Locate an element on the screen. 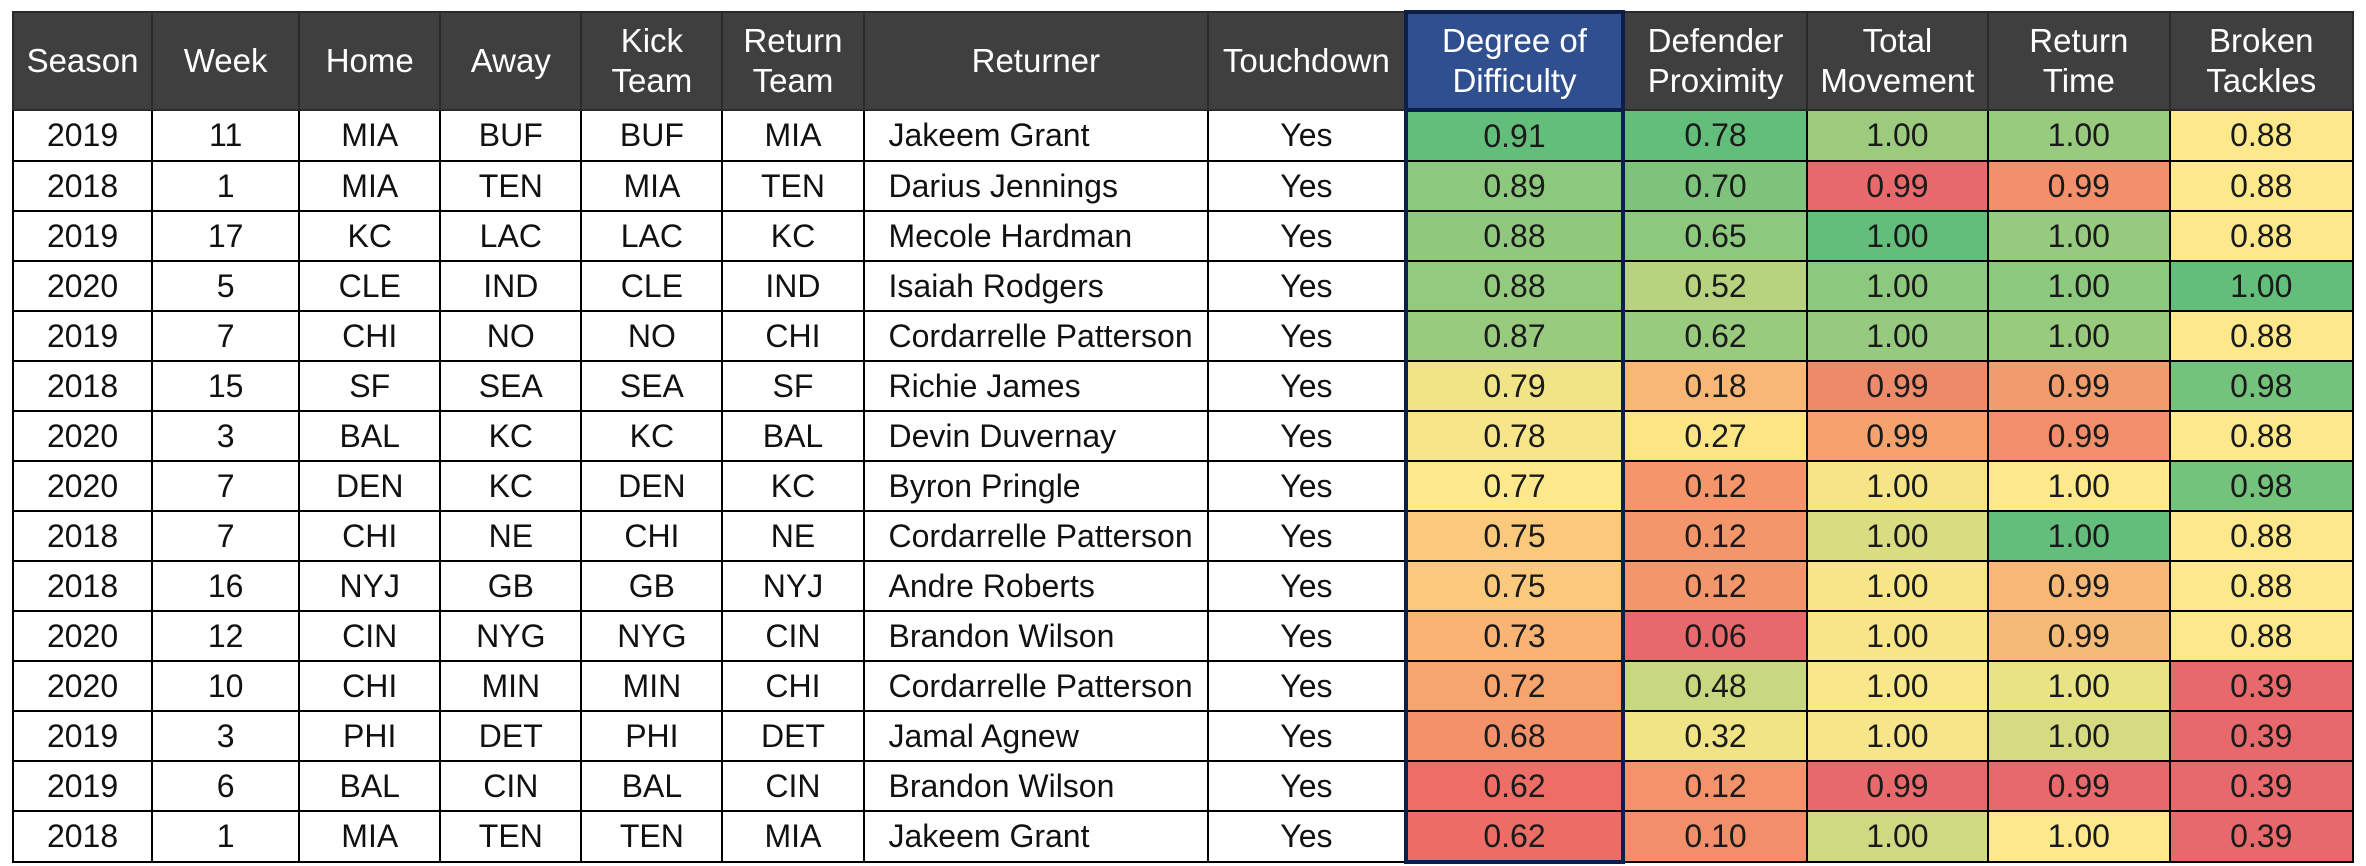 The image size is (2366, 866). cell-away: KC is located at coordinates (511, 486).